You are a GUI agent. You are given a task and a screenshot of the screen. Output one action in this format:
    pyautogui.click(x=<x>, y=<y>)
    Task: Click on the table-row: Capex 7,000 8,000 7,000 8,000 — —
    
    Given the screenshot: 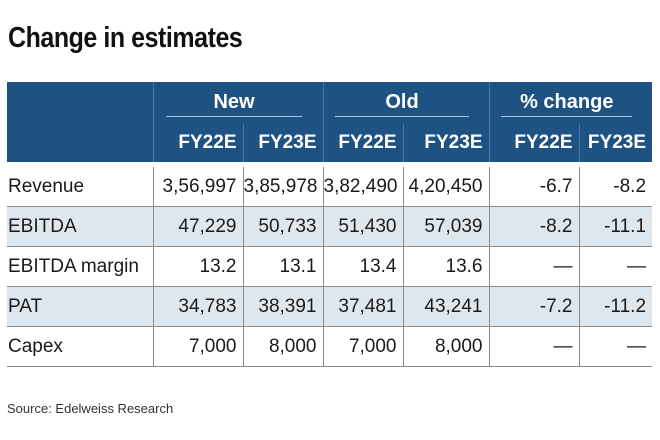 What is the action you would take?
    pyautogui.click(x=330, y=346)
    